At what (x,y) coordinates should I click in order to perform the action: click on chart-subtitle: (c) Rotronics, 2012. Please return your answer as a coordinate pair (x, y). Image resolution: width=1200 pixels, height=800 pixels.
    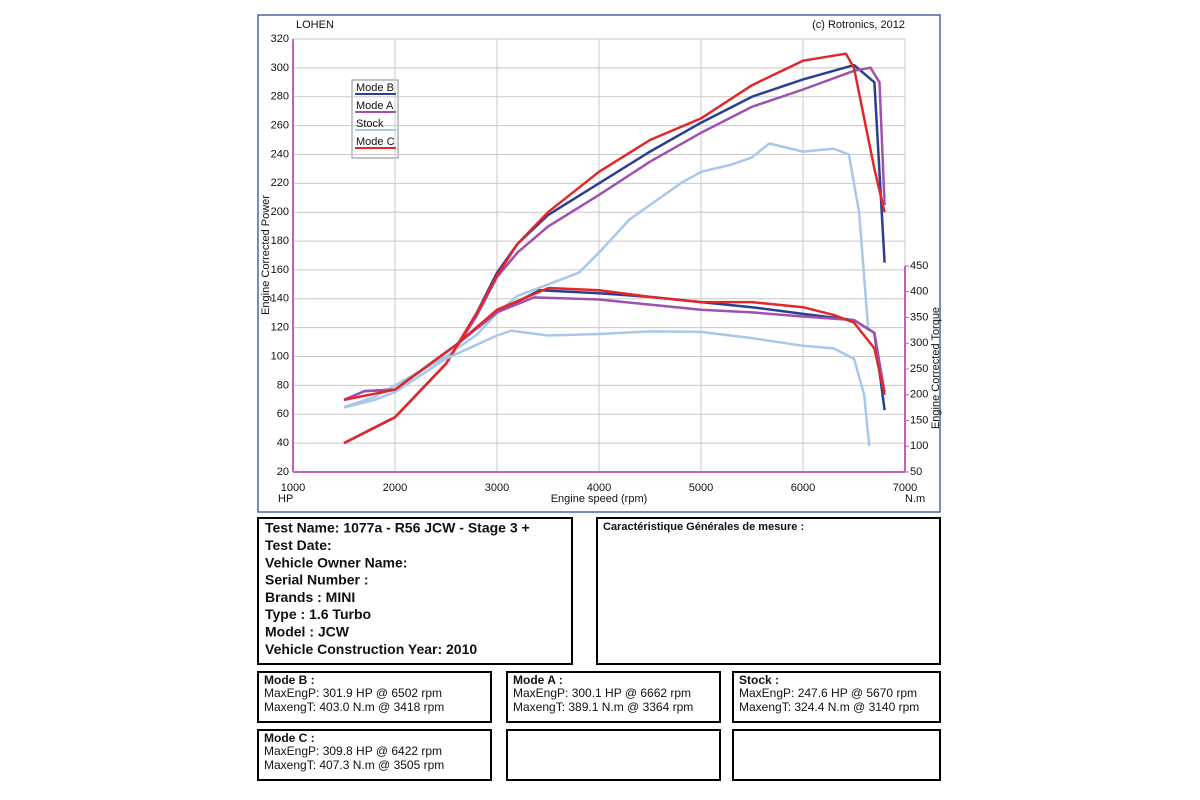
    Looking at the image, I should click on (858, 25).